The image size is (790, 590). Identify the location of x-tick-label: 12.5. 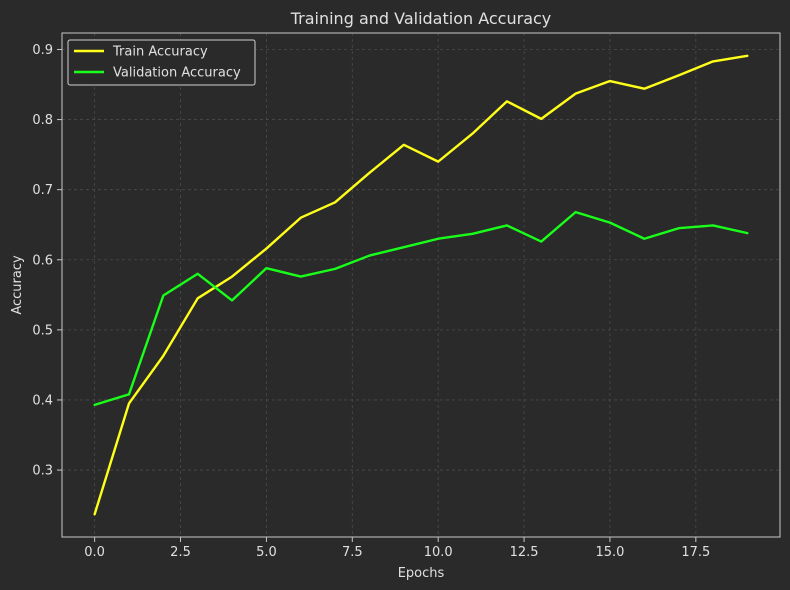
(524, 552).